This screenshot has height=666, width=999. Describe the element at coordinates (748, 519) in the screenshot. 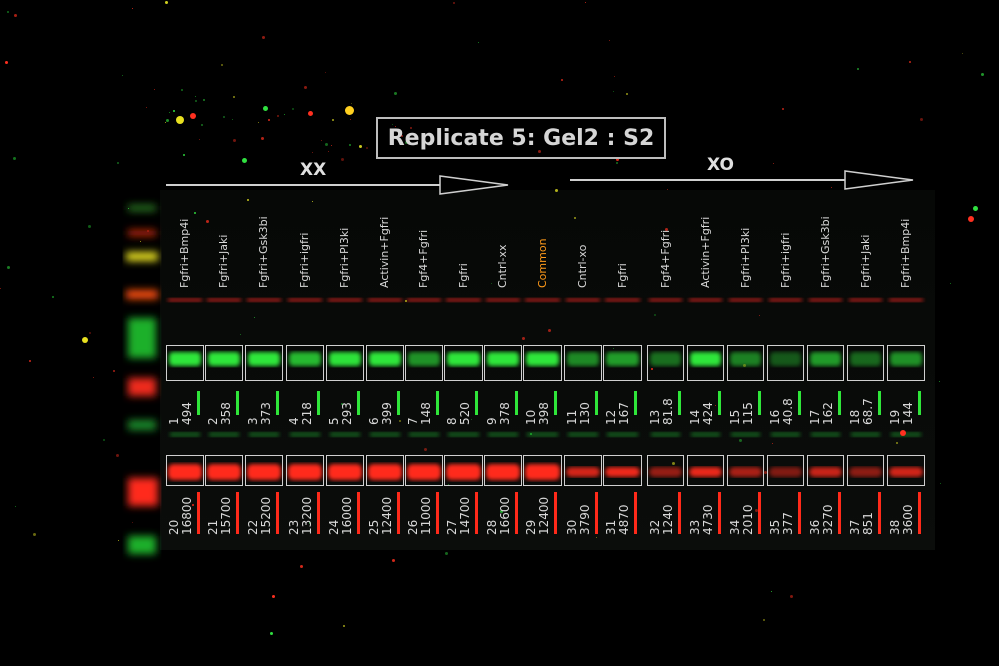

I see `red-band-value: 2010` at that location.